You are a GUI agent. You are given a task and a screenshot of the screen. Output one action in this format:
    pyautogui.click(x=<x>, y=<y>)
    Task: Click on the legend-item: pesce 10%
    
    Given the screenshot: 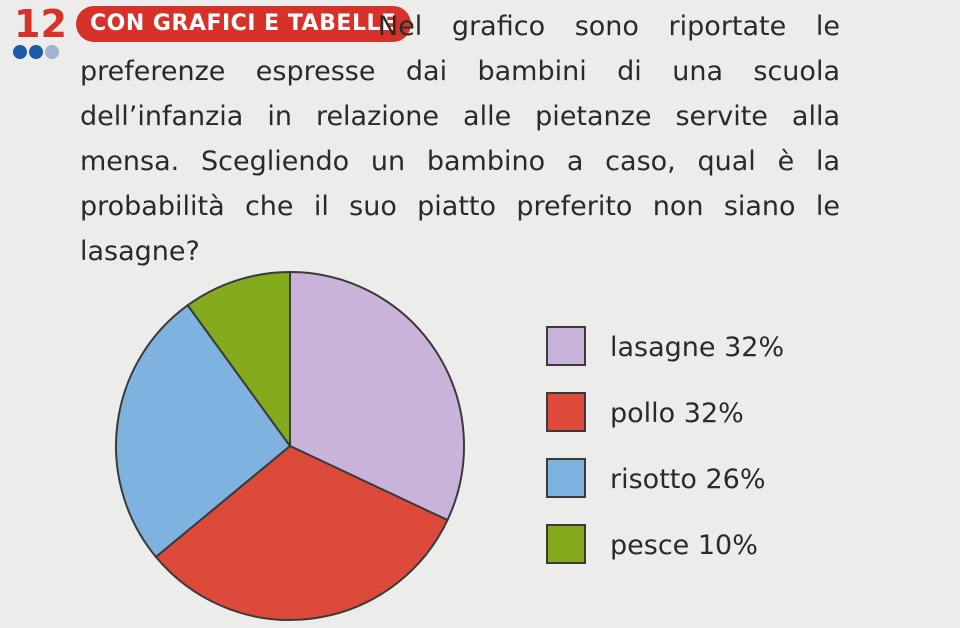 What is the action you would take?
    pyautogui.click(x=706, y=546)
    